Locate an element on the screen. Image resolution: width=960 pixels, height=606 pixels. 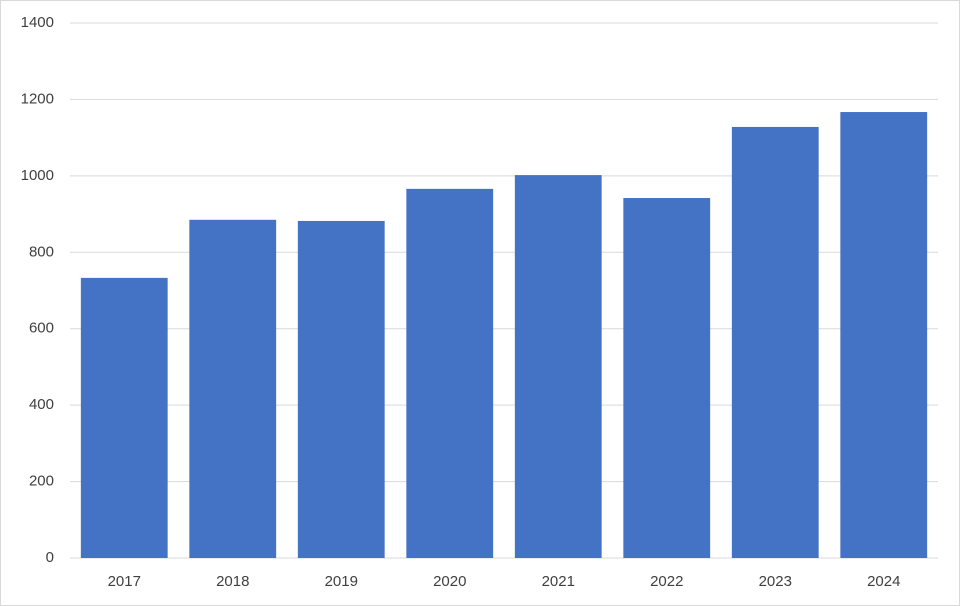
x-tick-label: 2019 is located at coordinates (341, 581).